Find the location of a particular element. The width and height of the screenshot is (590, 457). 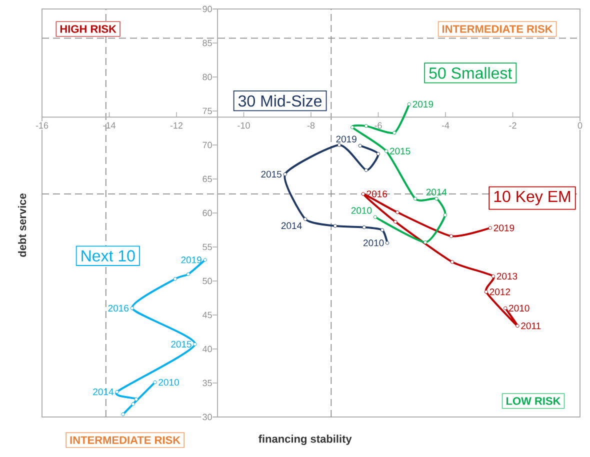

y-tick-label: 40 is located at coordinates (207, 349).